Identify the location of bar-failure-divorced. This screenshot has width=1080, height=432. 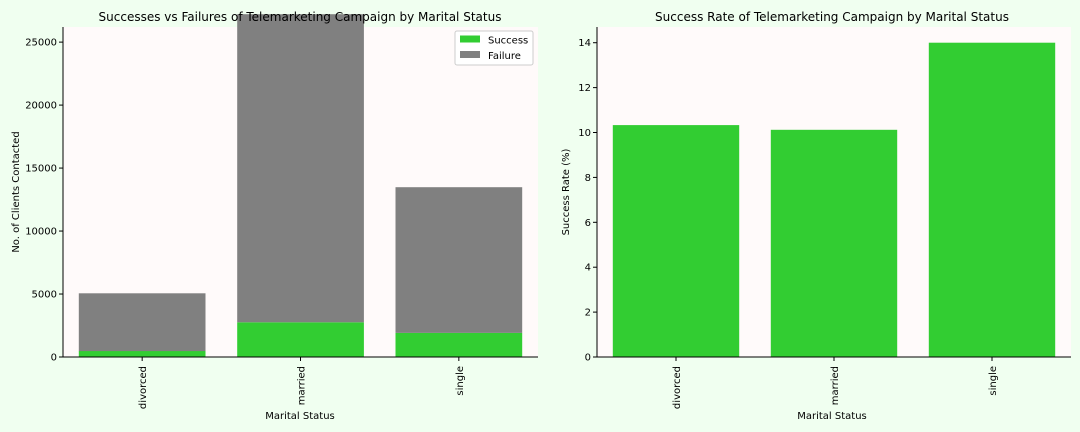
(142, 322).